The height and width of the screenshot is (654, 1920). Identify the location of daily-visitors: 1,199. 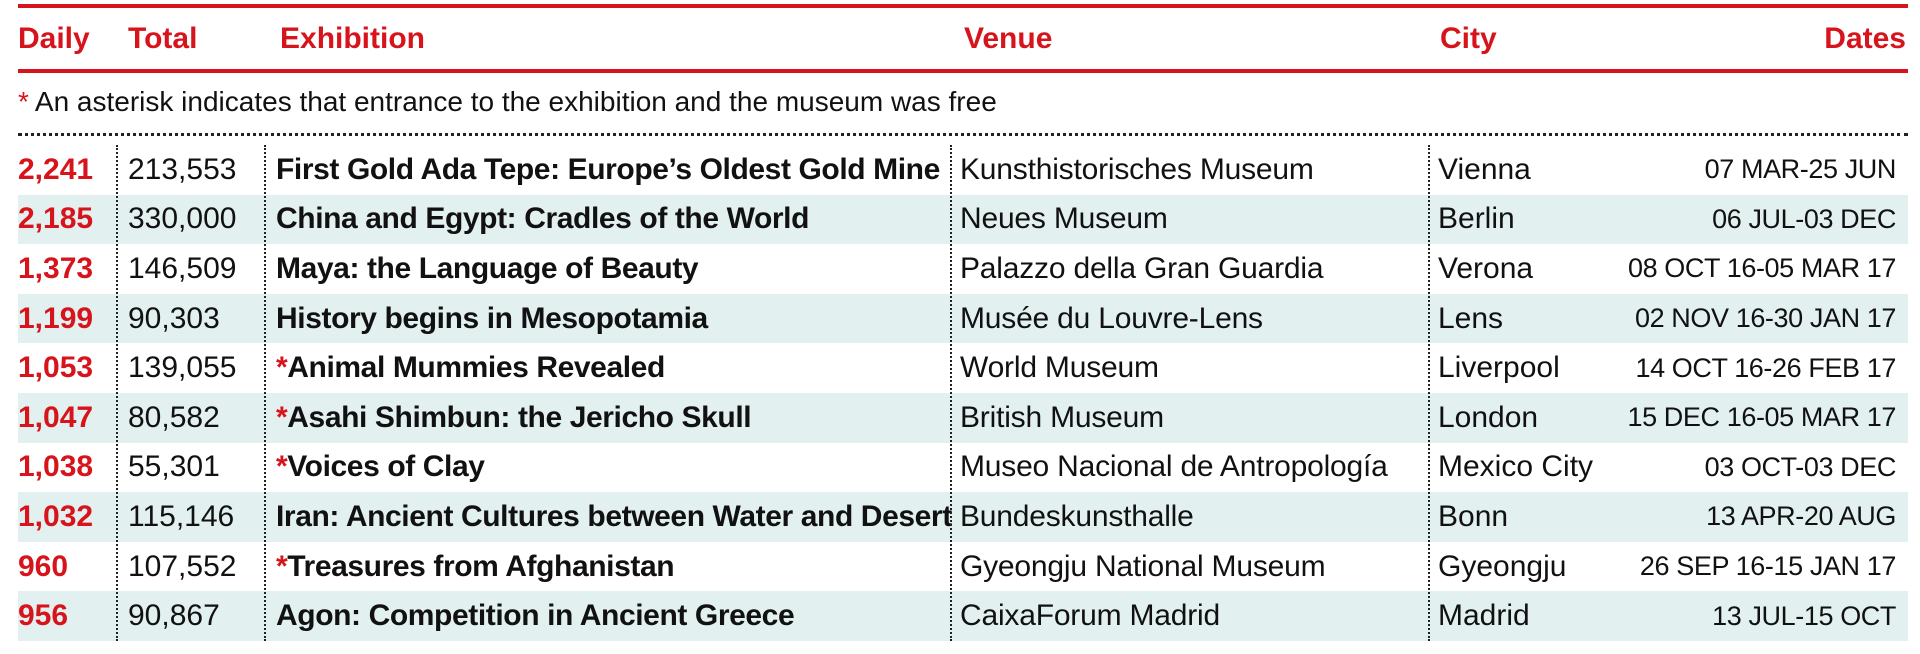
(56, 318).